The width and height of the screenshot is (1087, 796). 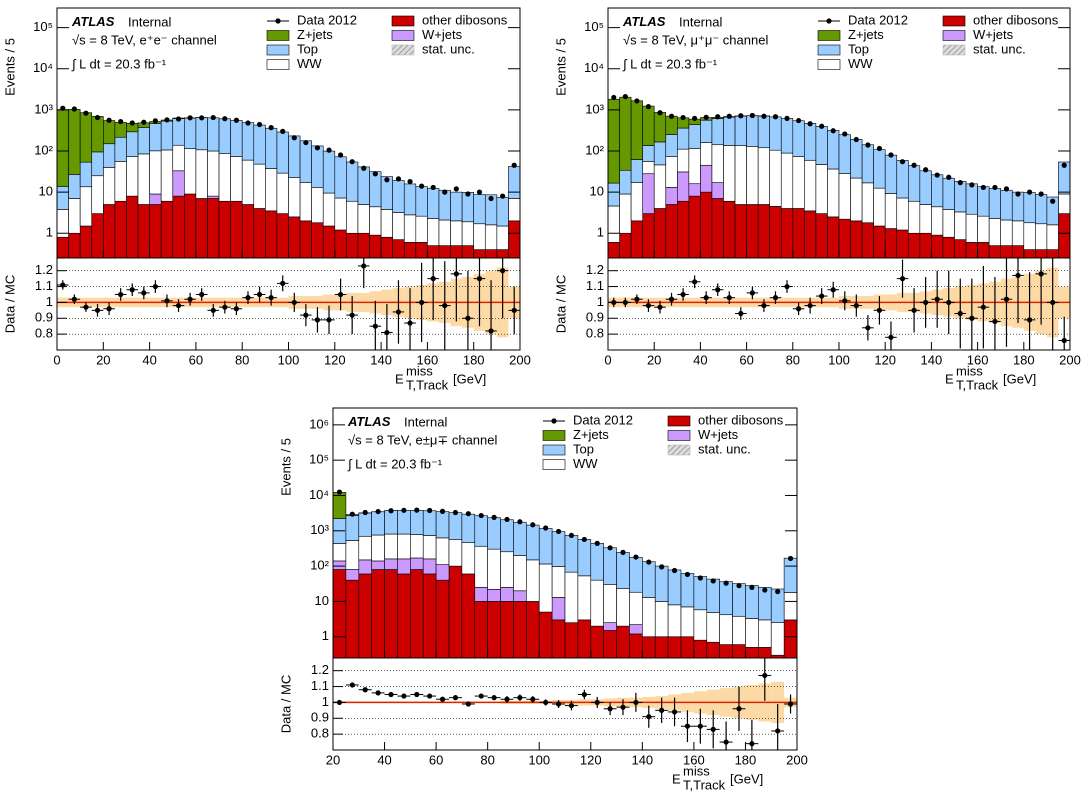 What do you see at coordinates (594, 26) in the screenshot?
I see `y-tick-label: 10⁵` at bounding box center [594, 26].